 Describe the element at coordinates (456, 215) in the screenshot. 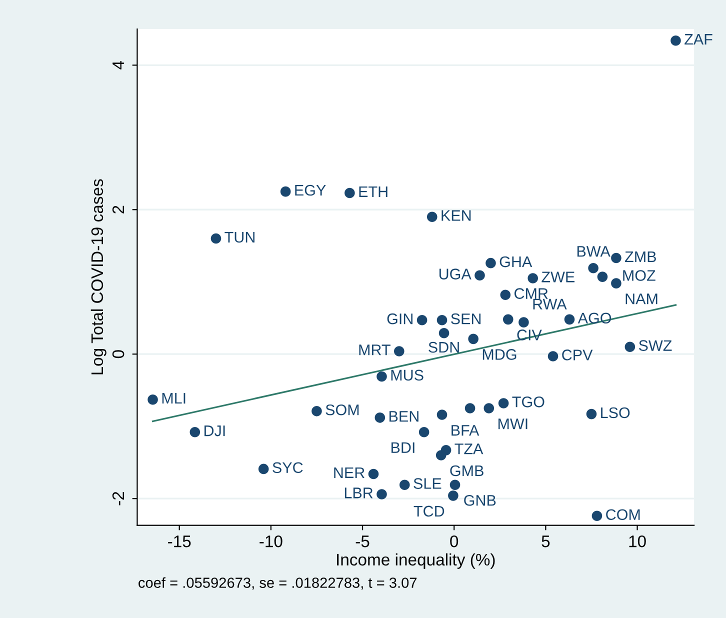

I see `annotation: KEN` at that location.